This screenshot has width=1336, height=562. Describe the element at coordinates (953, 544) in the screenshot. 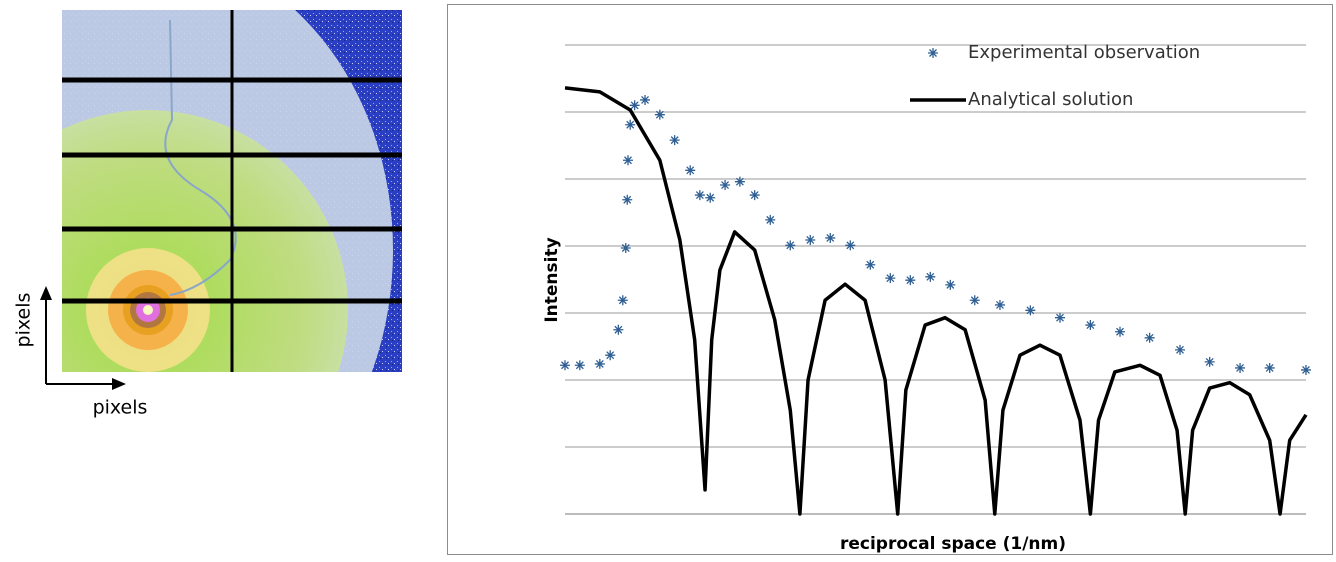

I see `chart-x-label: reciprocal space (1/nm)` at that location.